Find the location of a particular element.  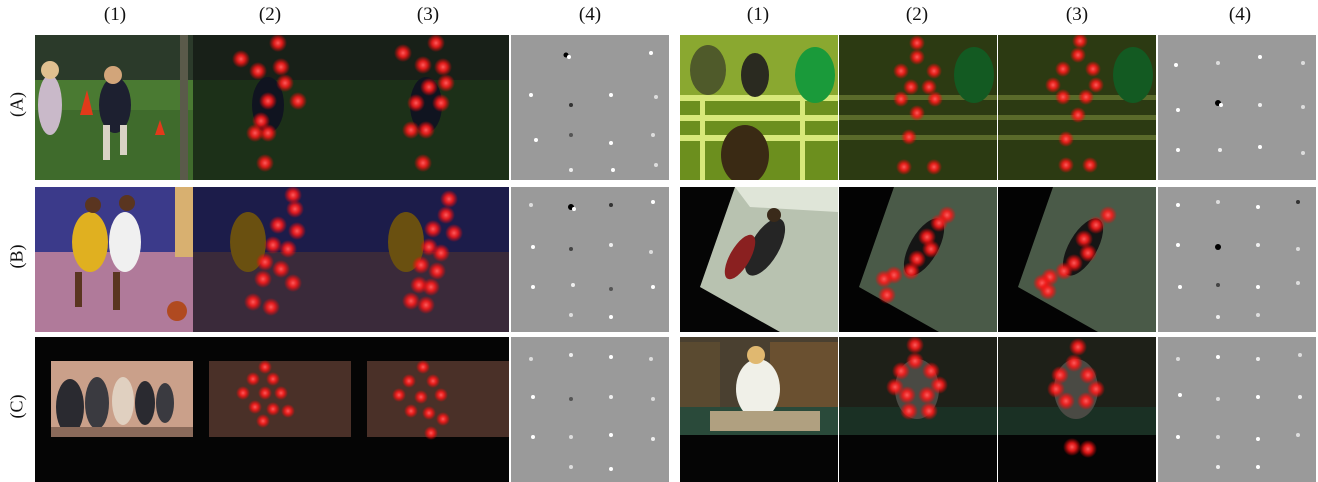

panel-a4-right-gradient-map is located at coordinates (1237, 107).